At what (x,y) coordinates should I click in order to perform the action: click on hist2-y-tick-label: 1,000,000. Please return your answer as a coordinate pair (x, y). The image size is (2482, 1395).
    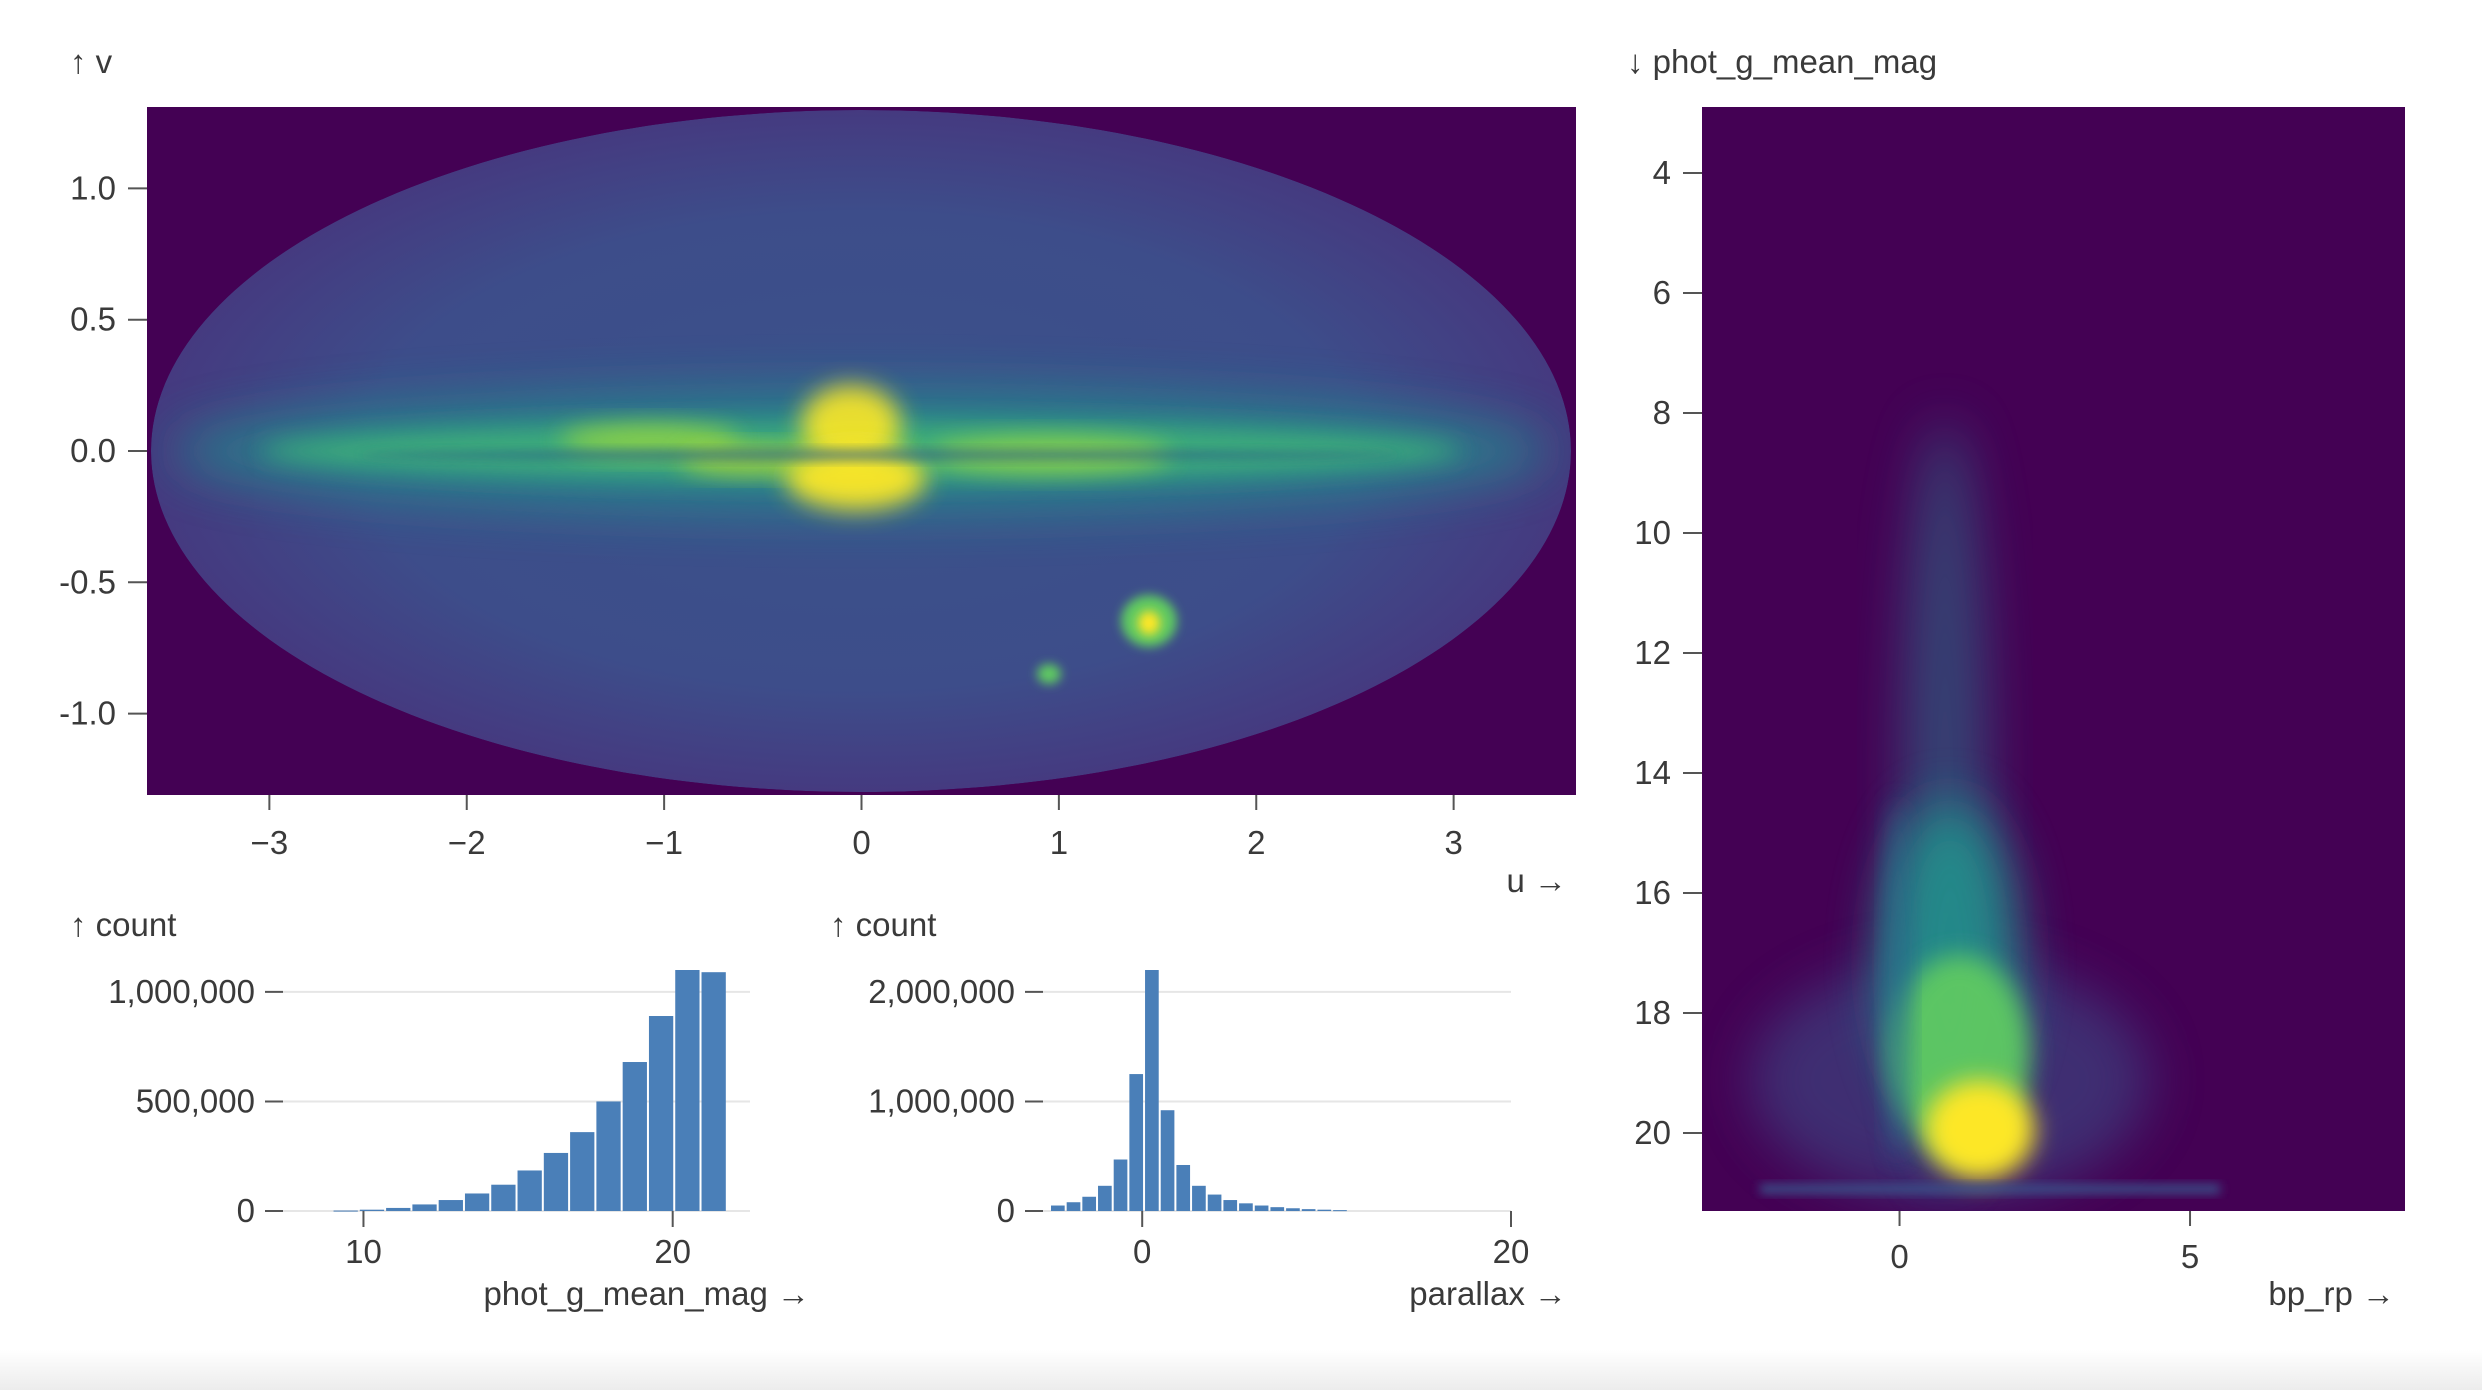
    Looking at the image, I should click on (941, 1100).